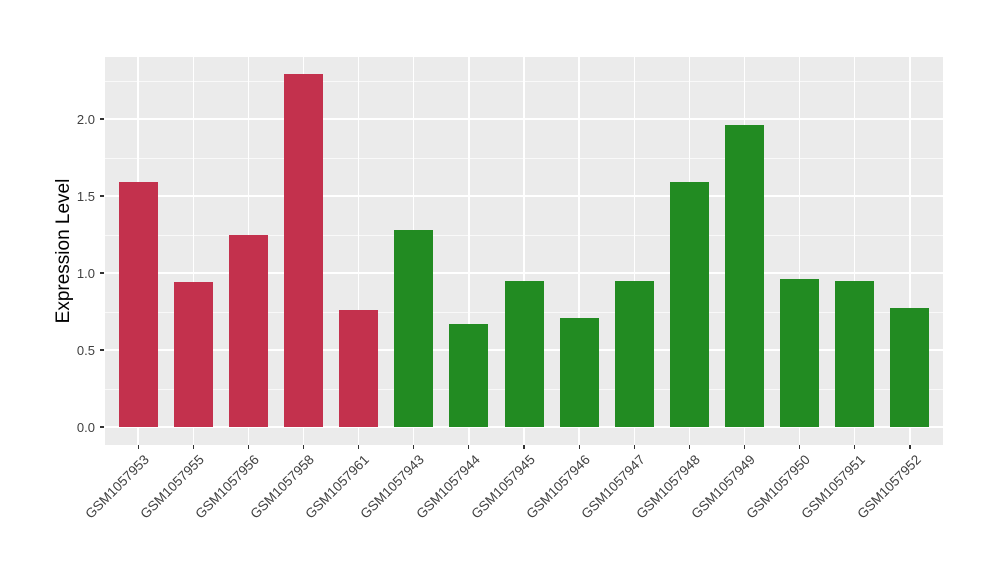 Image resolution: width=1000 pixels, height=580 pixels. What do you see at coordinates (689, 447) in the screenshot?
I see `x-tick-mark-GSM1057948` at bounding box center [689, 447].